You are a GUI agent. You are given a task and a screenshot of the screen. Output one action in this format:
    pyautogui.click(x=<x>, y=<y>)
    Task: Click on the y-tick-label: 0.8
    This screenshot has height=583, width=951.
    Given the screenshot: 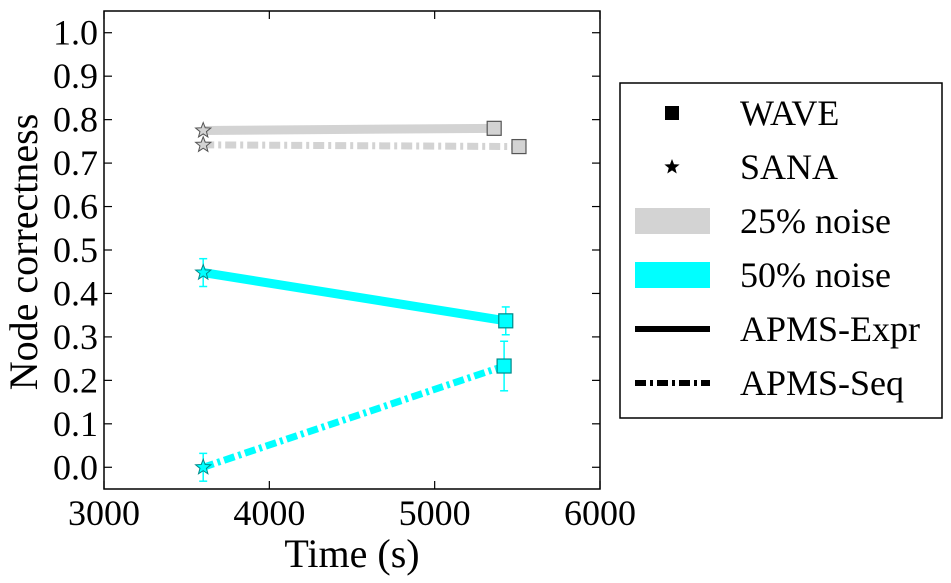 What is the action you would take?
    pyautogui.click(x=75, y=120)
    